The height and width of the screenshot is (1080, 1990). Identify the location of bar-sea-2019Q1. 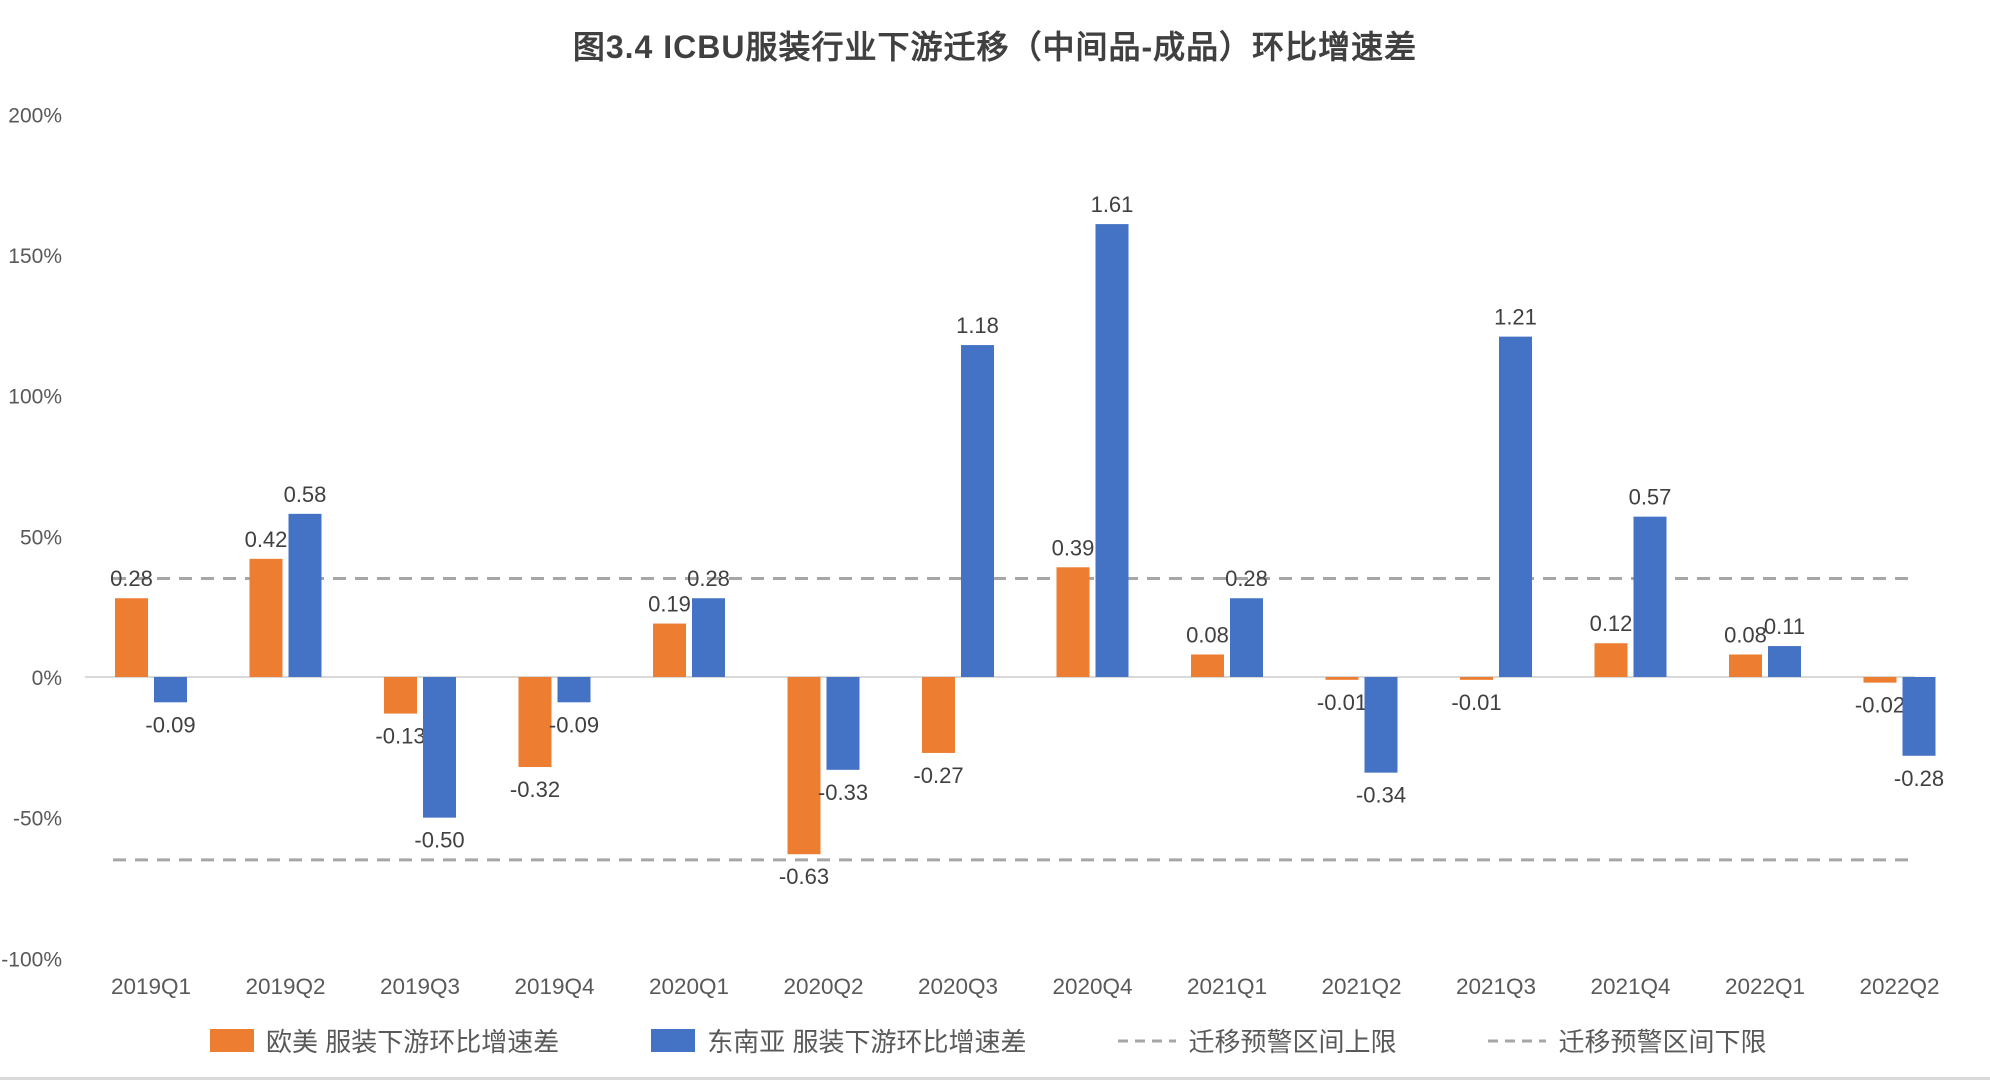
(170, 690).